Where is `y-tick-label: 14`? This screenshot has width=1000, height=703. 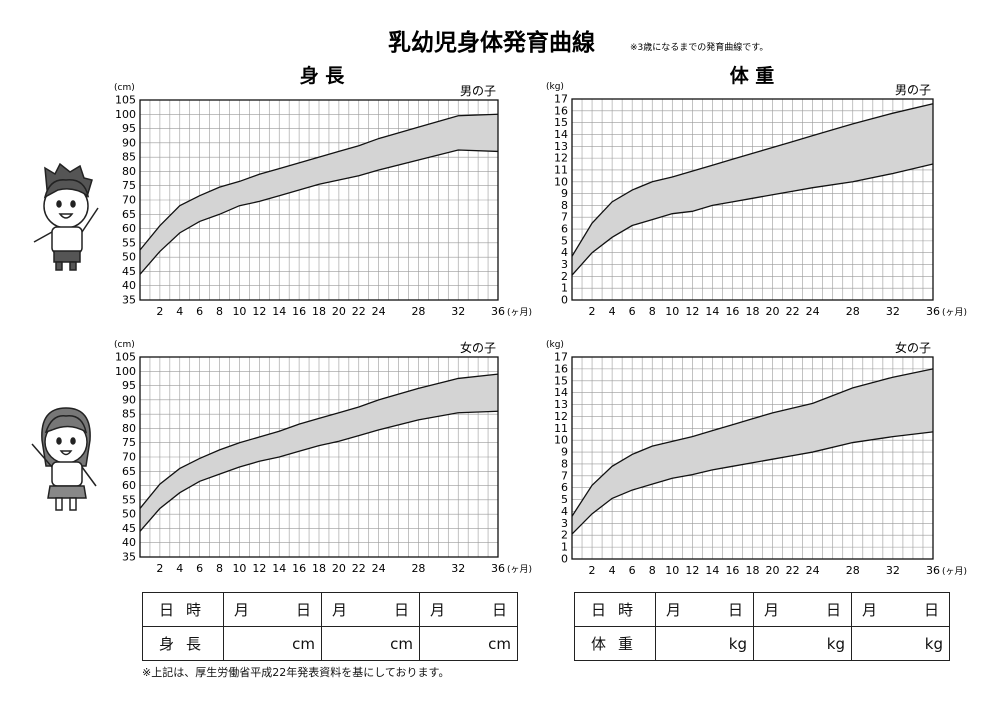
y-tick-label: 14 is located at coordinates (561, 134).